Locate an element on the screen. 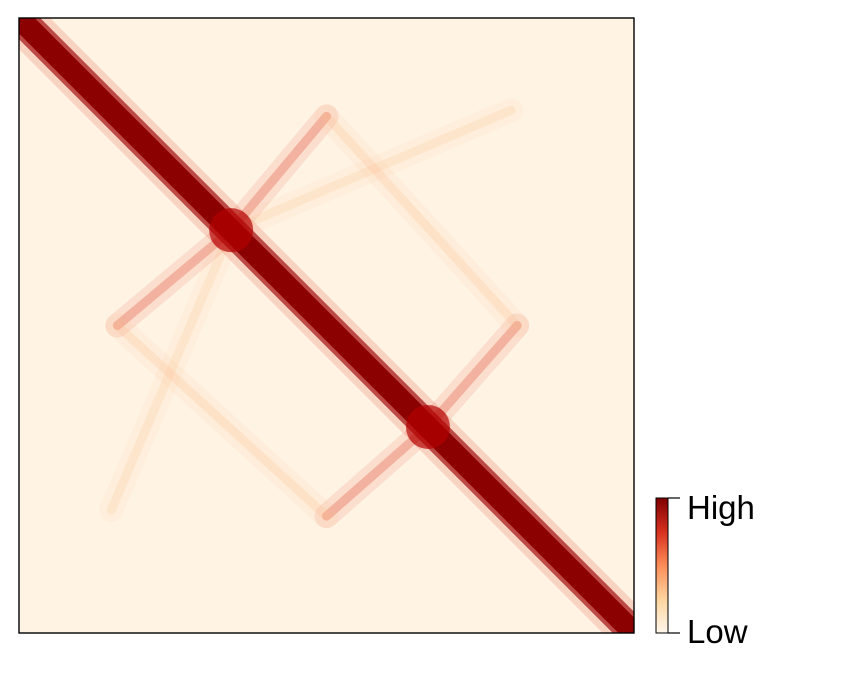 This screenshot has height=678, width=847. colorbar-low-label: Low is located at coordinates (717, 631).